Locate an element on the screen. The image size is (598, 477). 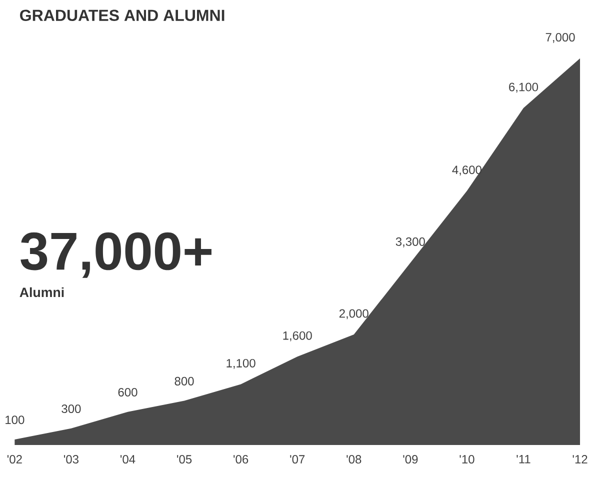
x-tick-label: '11 is located at coordinates (523, 459).